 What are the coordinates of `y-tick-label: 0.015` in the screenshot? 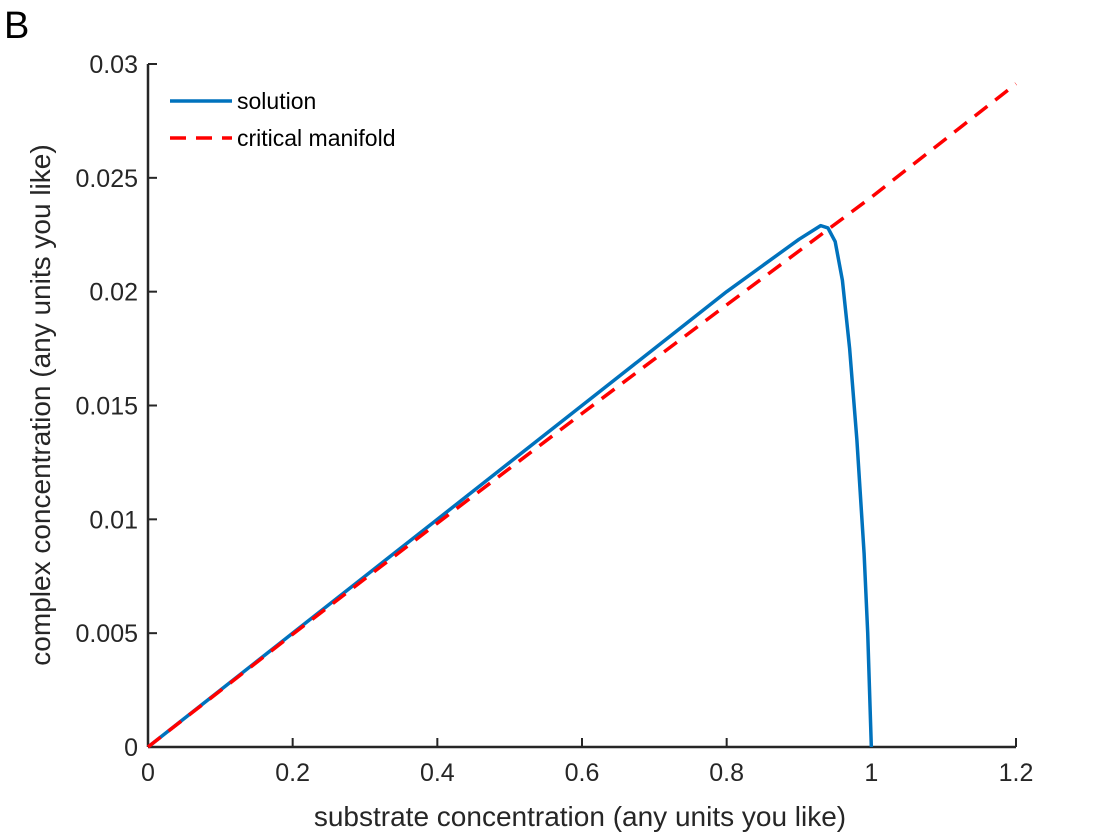 It's located at (106, 407).